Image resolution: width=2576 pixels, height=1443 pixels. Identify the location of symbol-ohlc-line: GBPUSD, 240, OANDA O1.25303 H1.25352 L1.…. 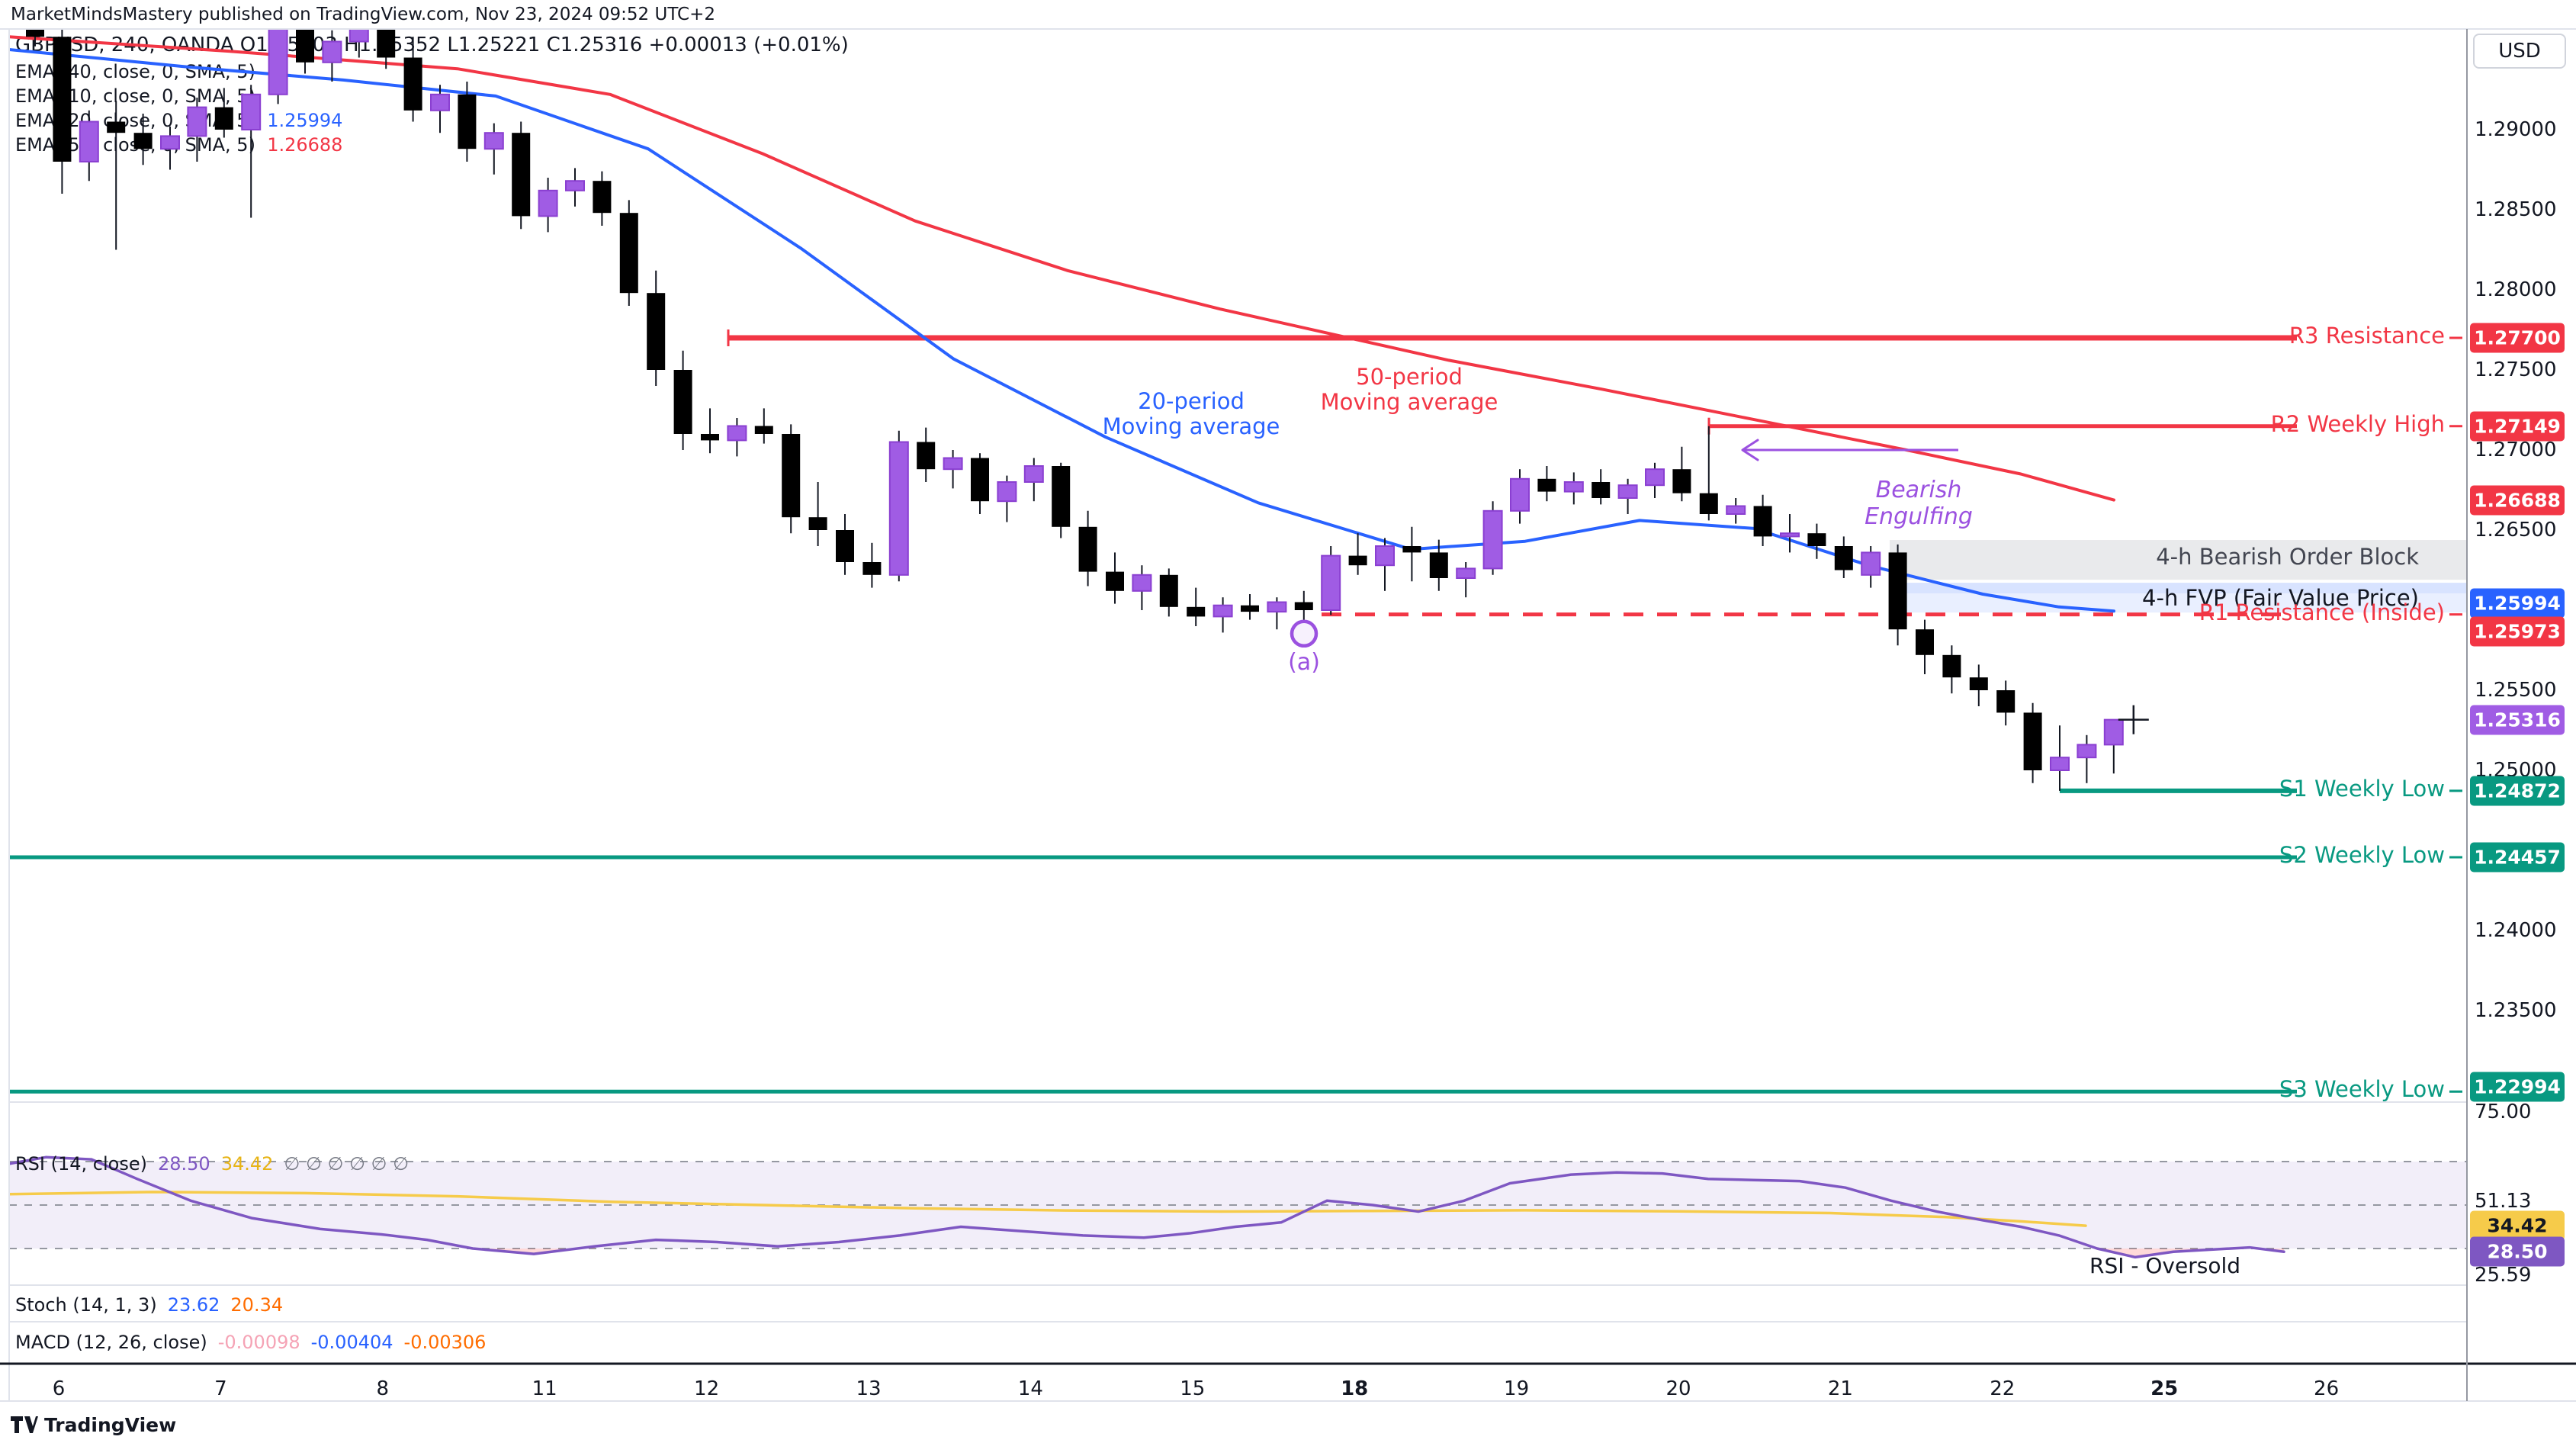
(432, 45).